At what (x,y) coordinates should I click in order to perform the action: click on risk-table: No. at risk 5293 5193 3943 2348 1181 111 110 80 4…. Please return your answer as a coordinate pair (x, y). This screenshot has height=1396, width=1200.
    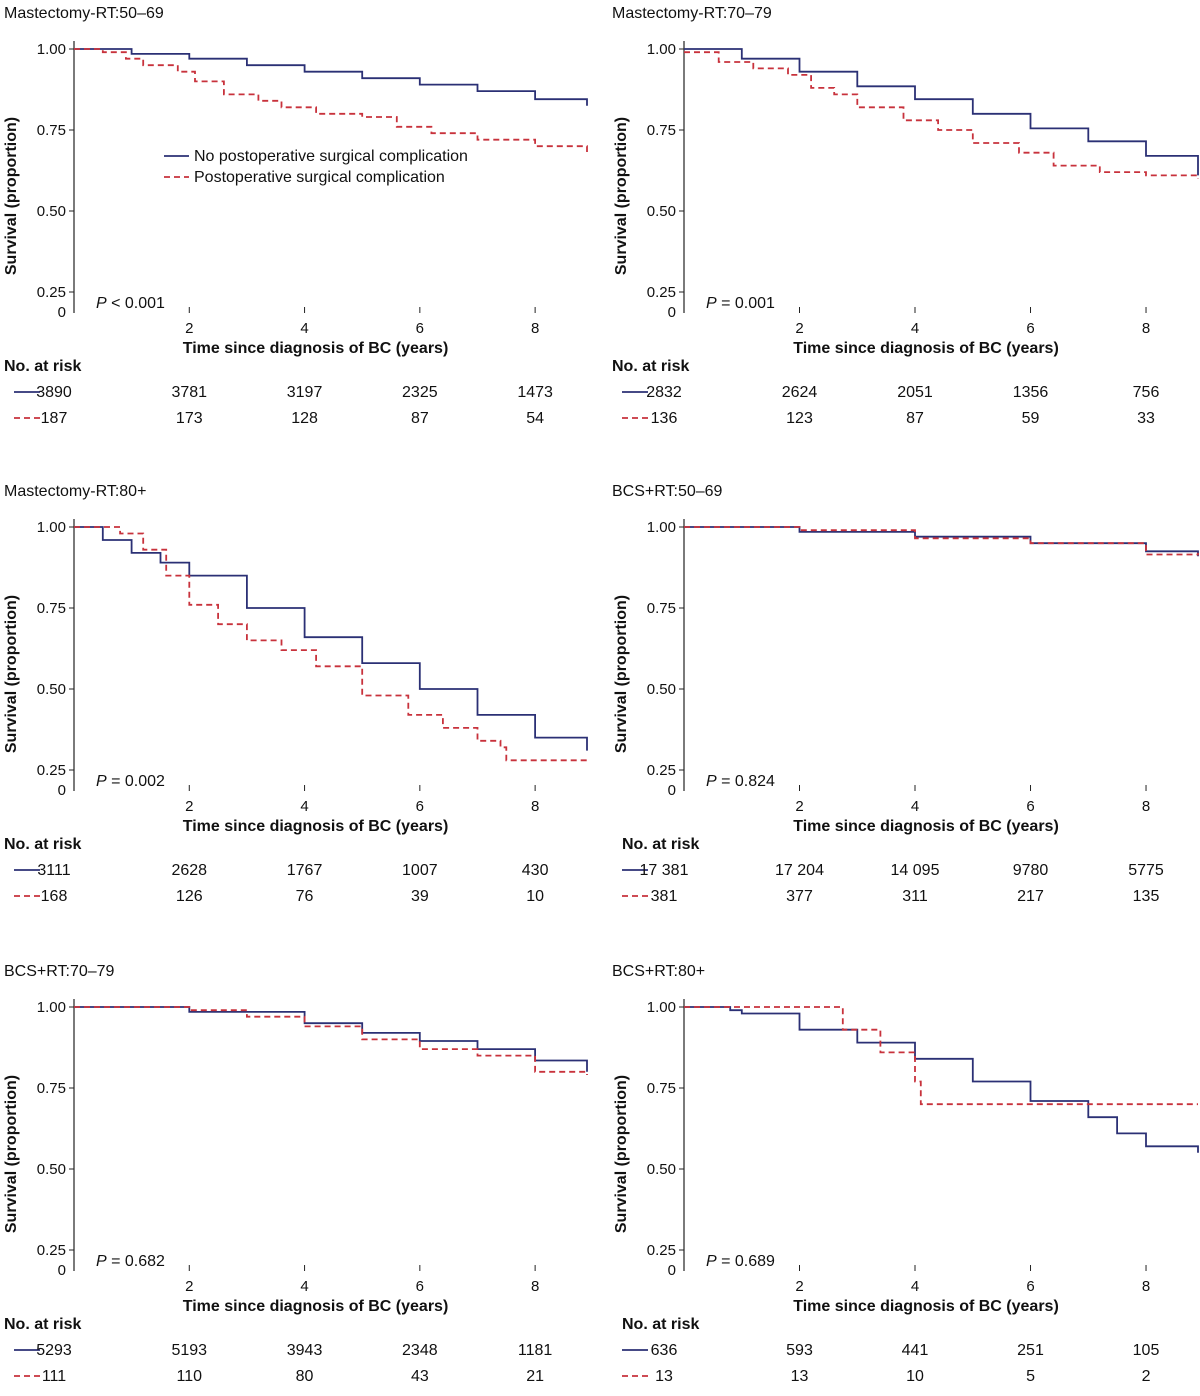
    Looking at the image, I should click on (278, 1350).